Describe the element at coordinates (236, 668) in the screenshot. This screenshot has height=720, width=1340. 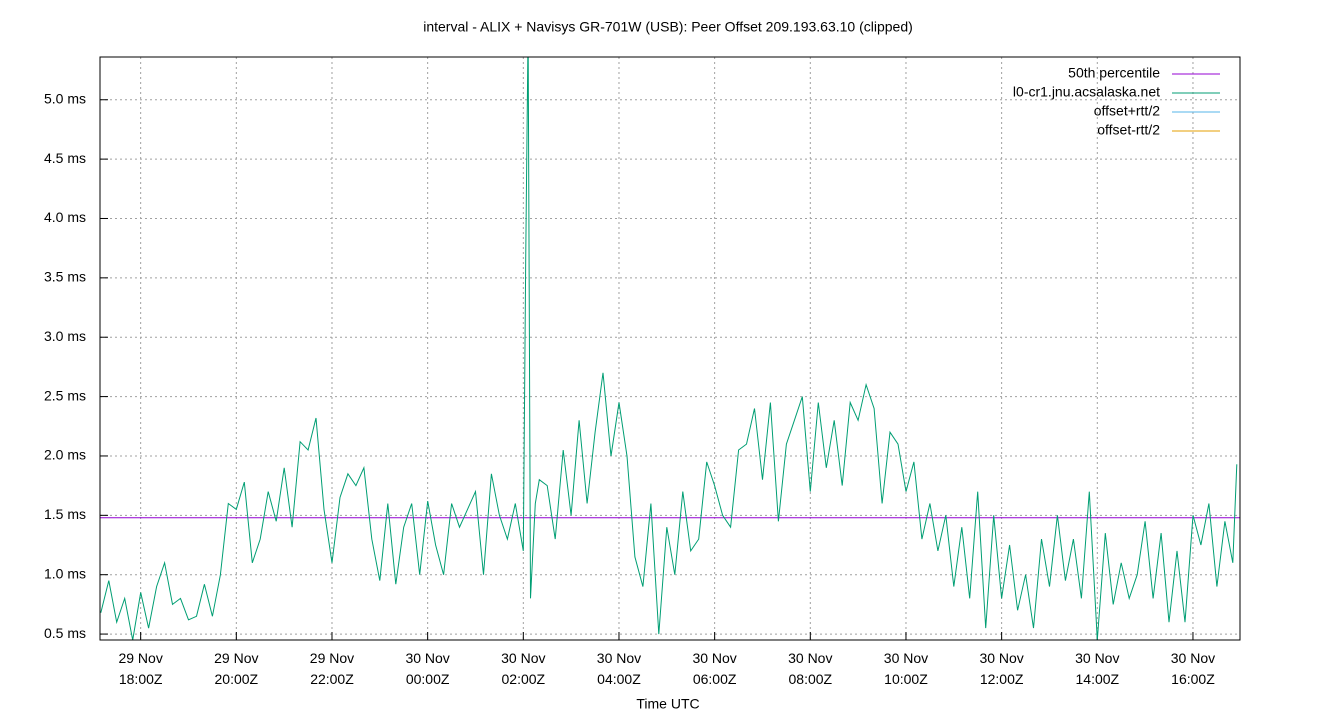
I see `x-tick-label: 29 Nov 20:00Z` at that location.